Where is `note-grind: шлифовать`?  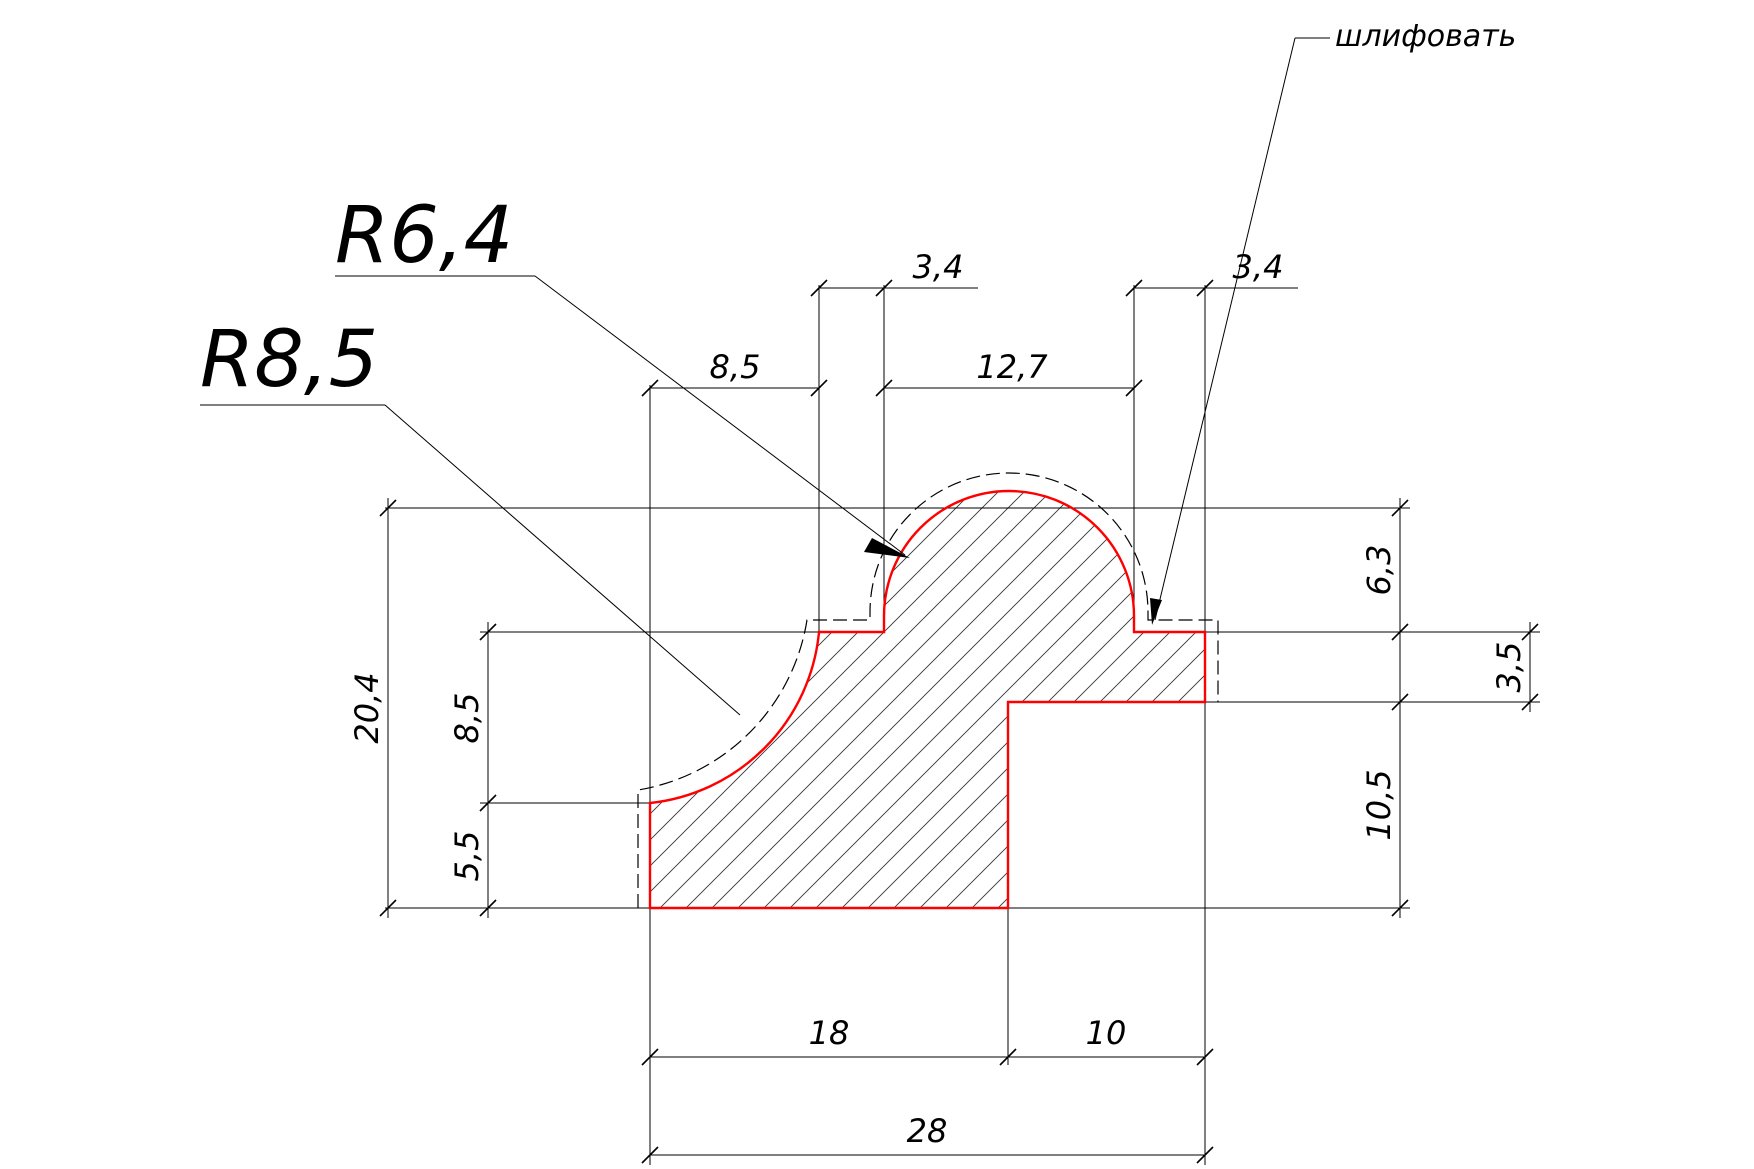
note-grind: шлифовать is located at coordinates (1425, 36).